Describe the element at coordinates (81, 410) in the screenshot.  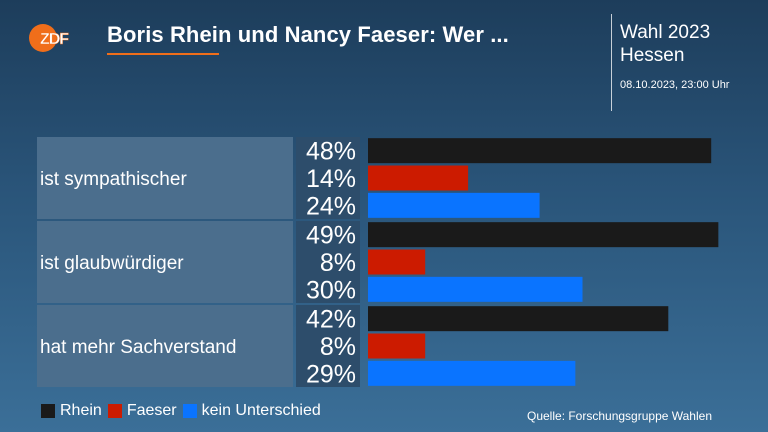
I see `legend-label-rhein: Rhein` at that location.